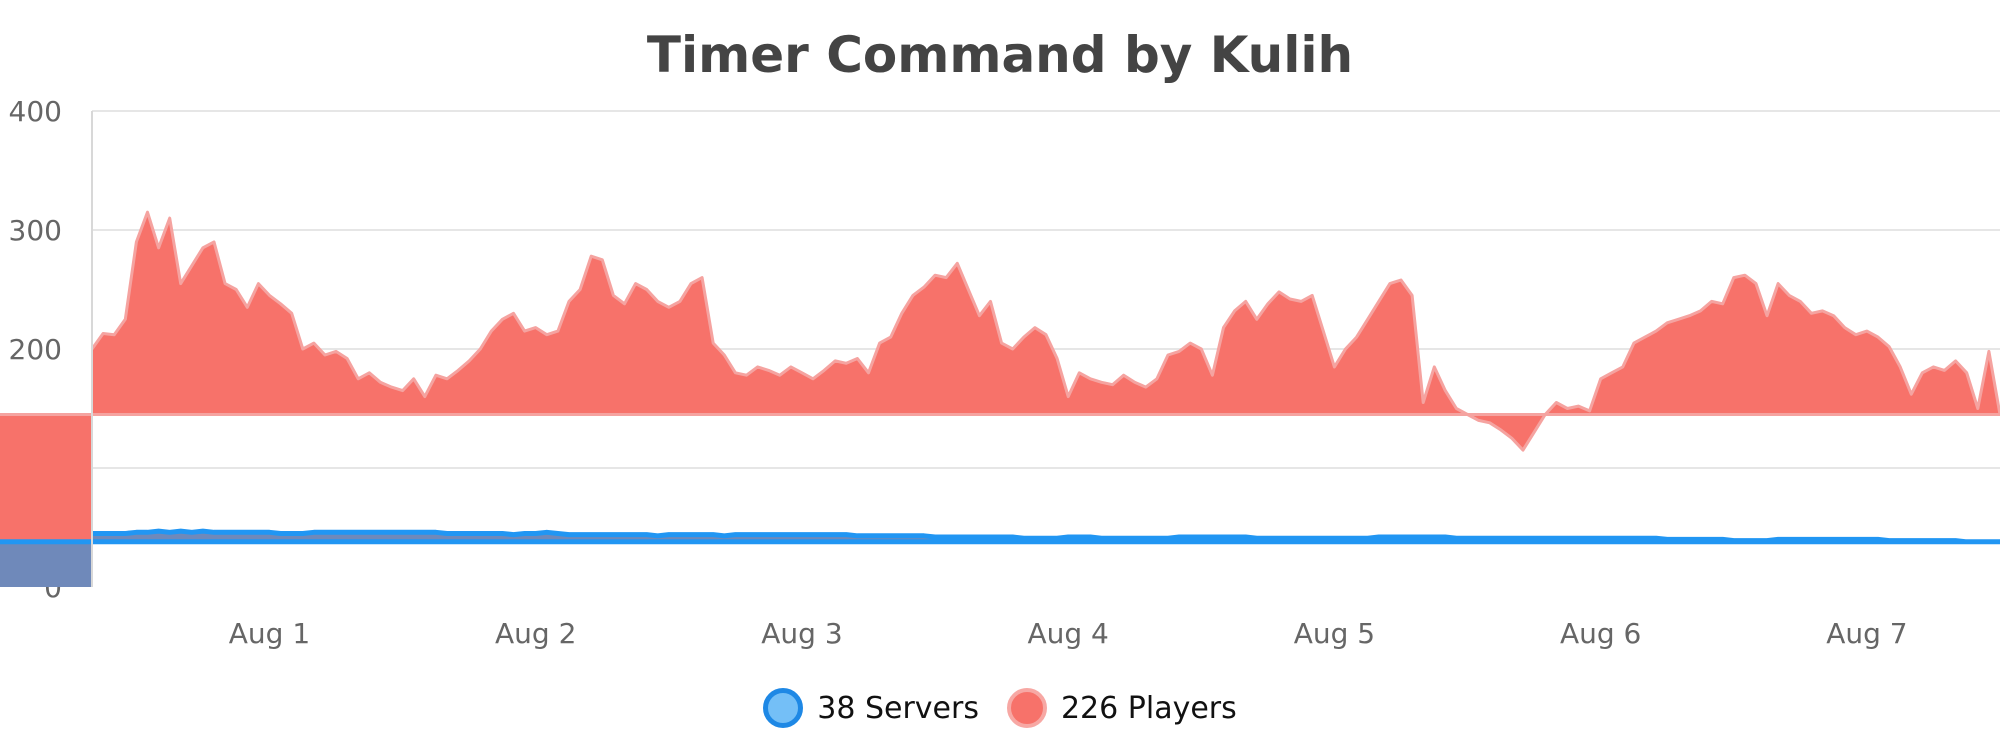 This screenshot has height=750, width=2000. What do you see at coordinates (1866, 633) in the screenshot?
I see `x-tick-label: Aug 7` at bounding box center [1866, 633].